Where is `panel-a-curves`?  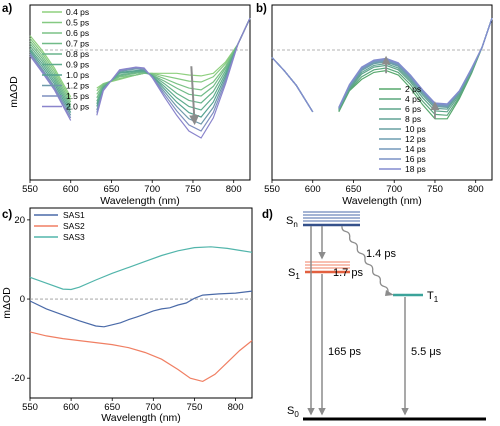
panel-a-curves is located at coordinates (140, 78).